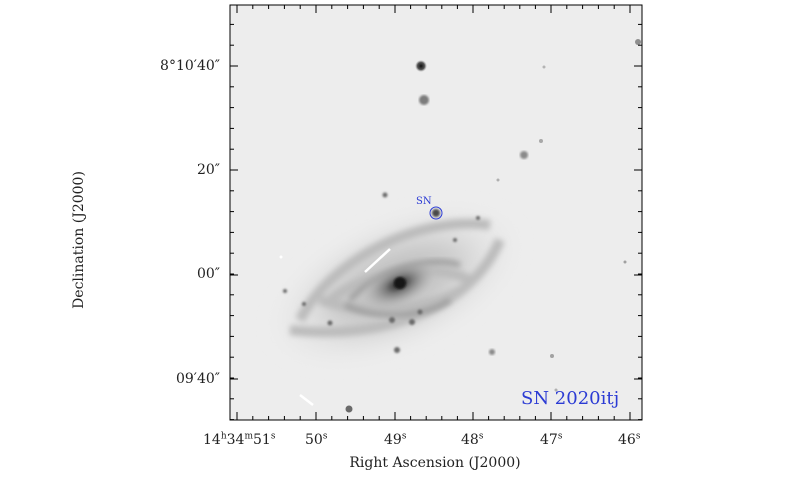  Describe the element at coordinates (629, 439) in the screenshot. I see `x-tick-label: 46s` at that location.